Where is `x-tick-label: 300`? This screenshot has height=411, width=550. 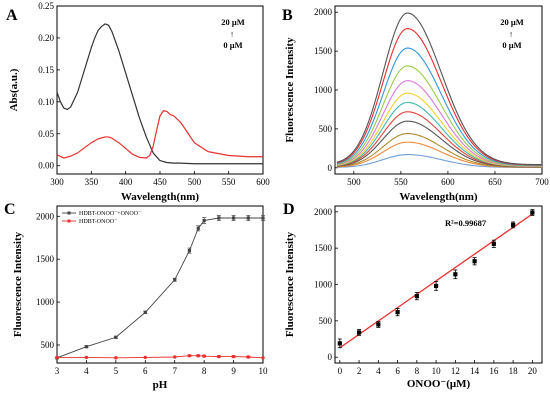 x-tick-label: 300 is located at coordinates (57, 182).